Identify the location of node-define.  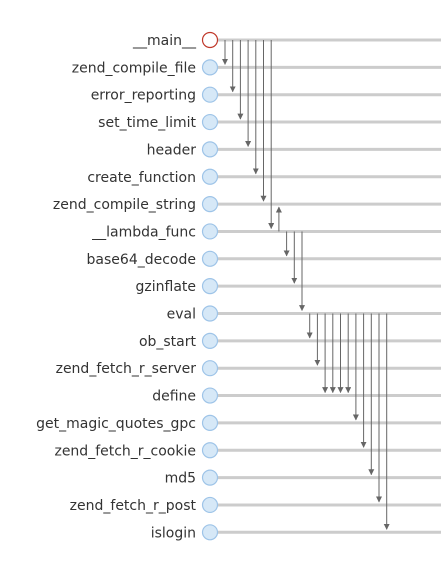
(210, 395).